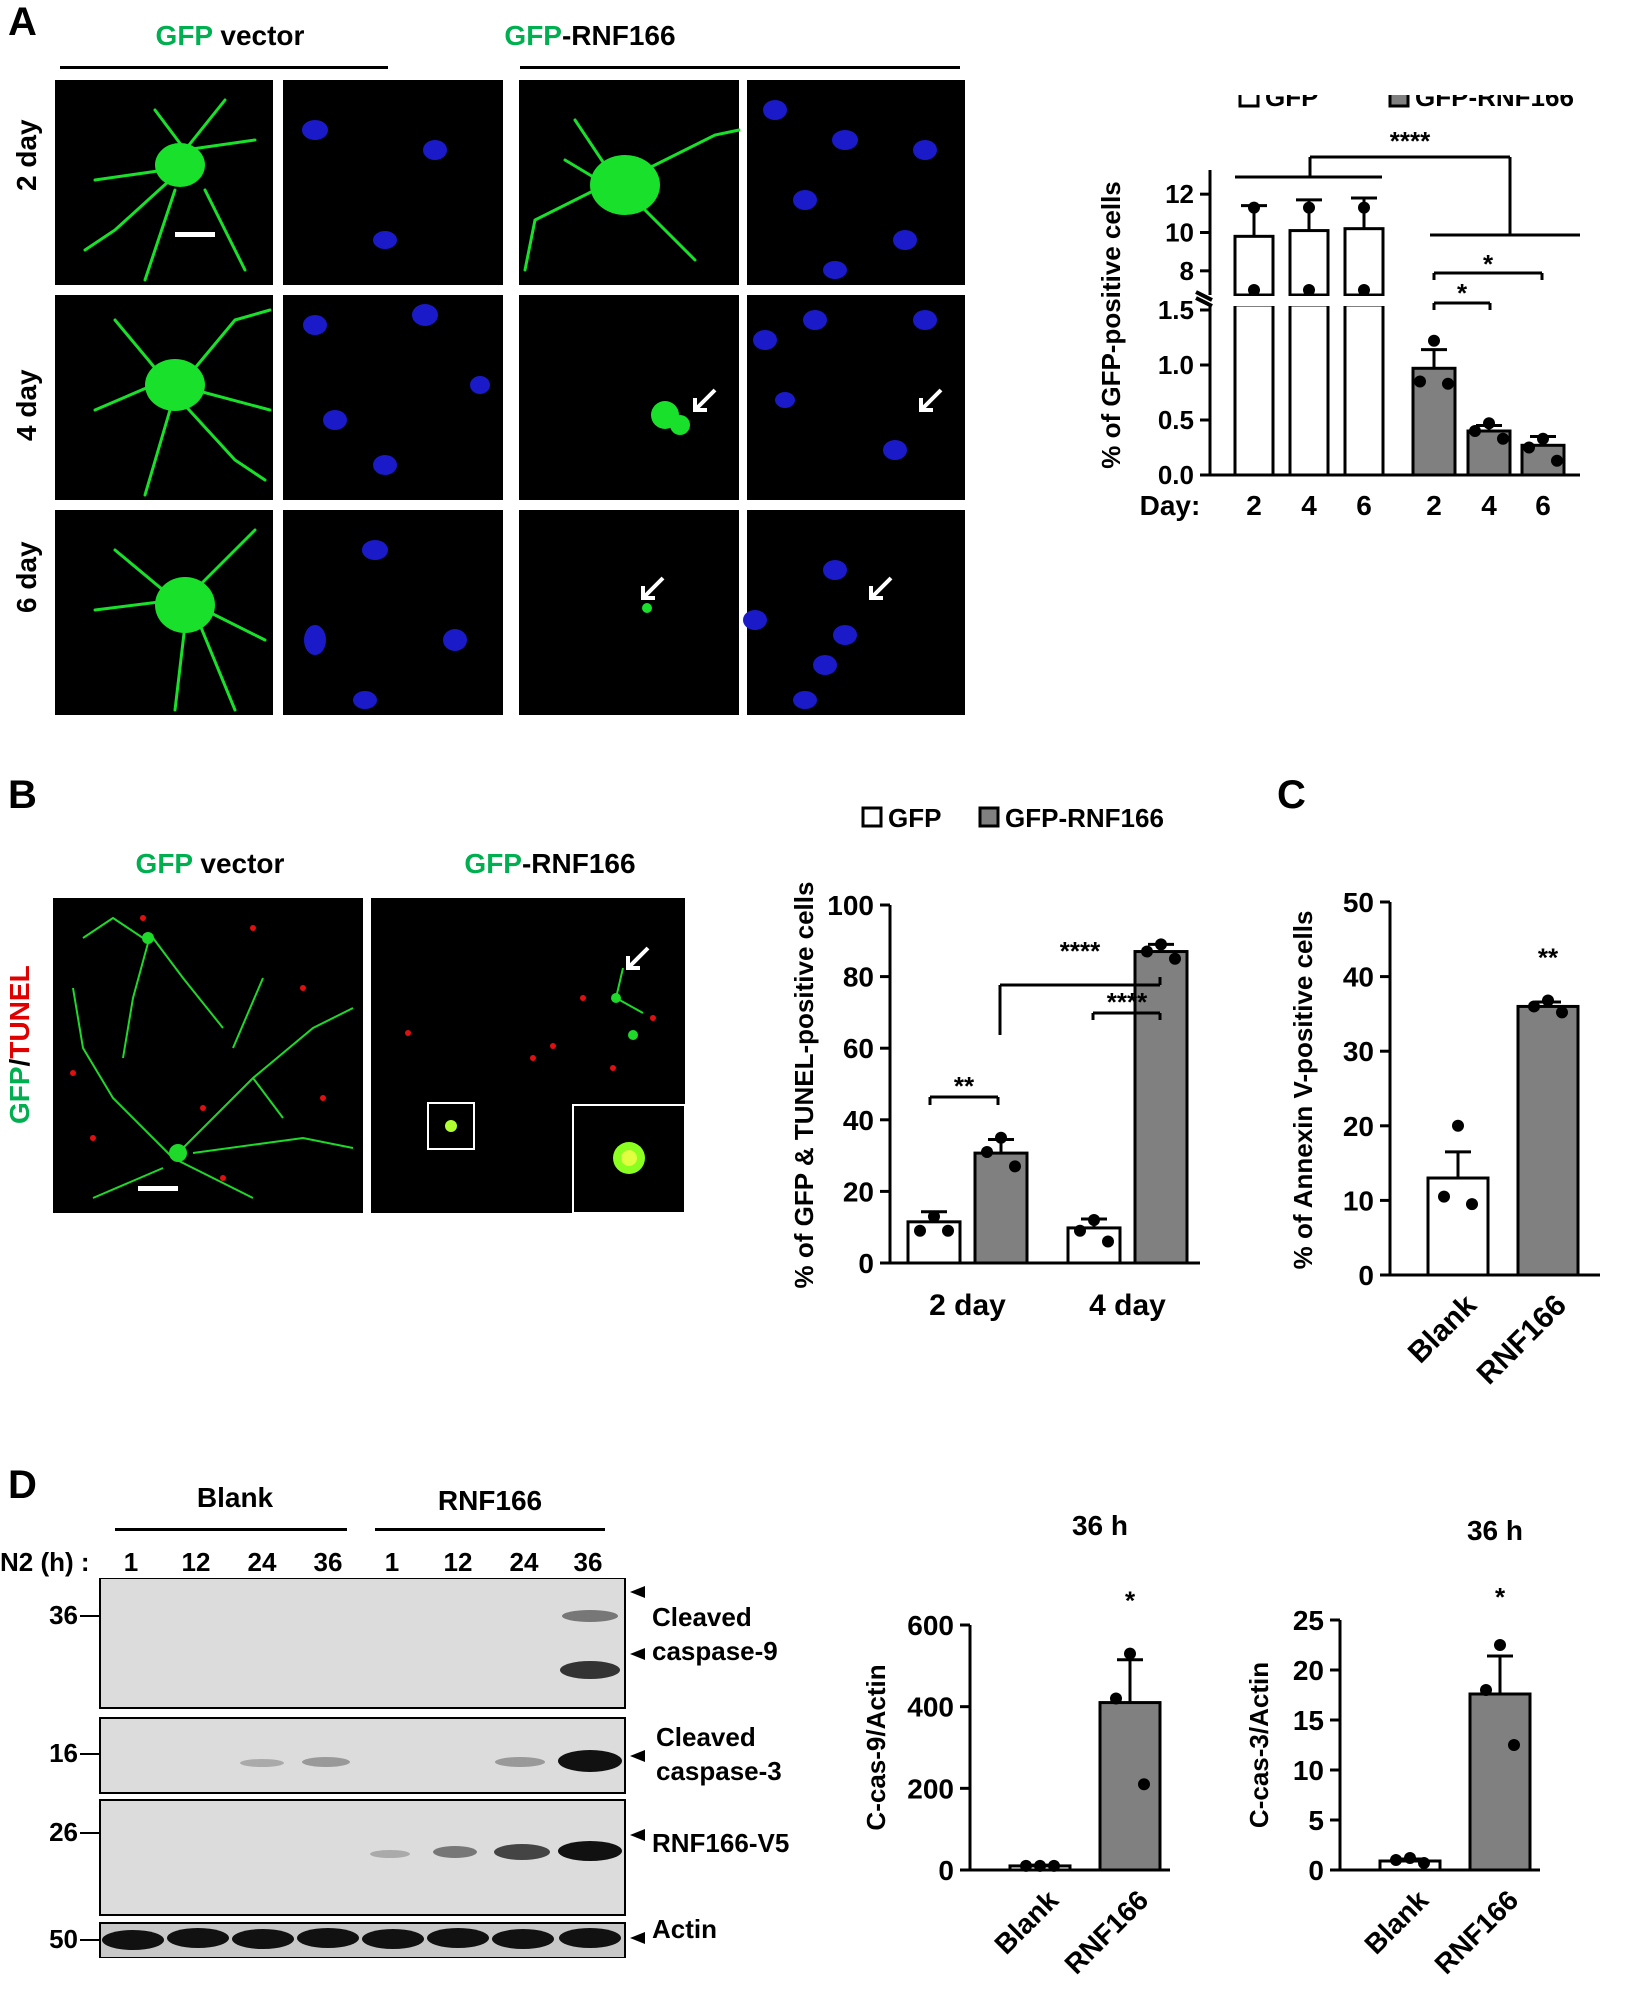 This screenshot has height=2003, width=1643. I want to click on x-tick-label: 2, so click(1254, 505).